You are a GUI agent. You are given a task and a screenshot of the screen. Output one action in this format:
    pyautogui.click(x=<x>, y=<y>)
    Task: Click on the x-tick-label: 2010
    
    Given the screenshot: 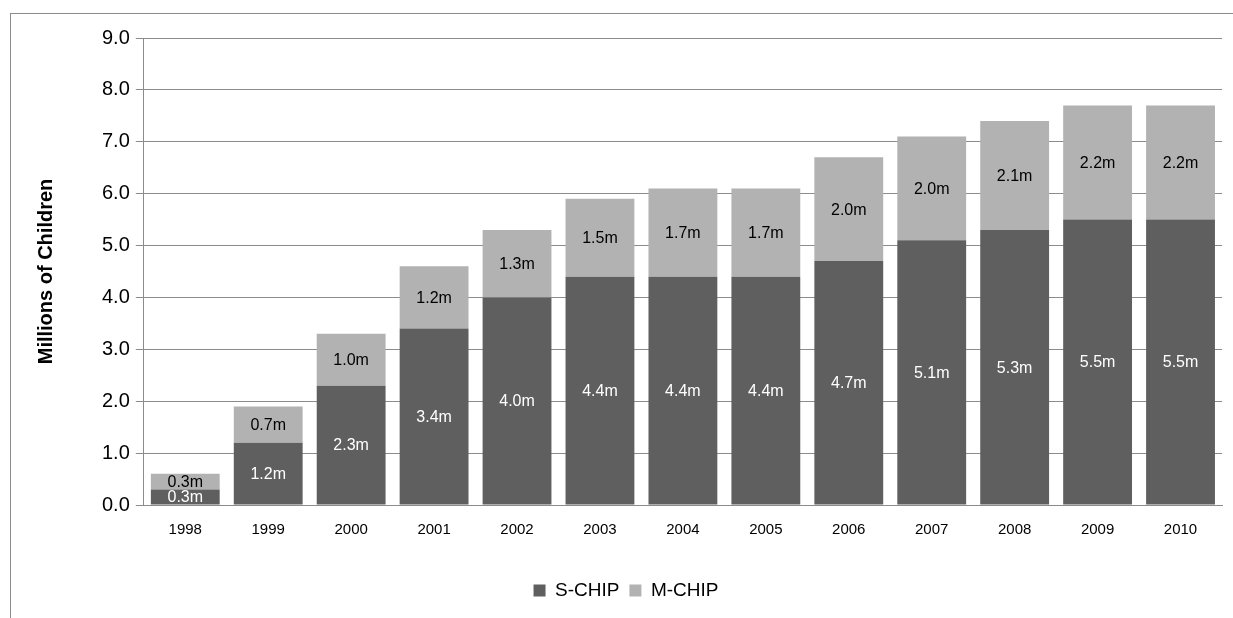 What is the action you would take?
    pyautogui.click(x=1180, y=529)
    